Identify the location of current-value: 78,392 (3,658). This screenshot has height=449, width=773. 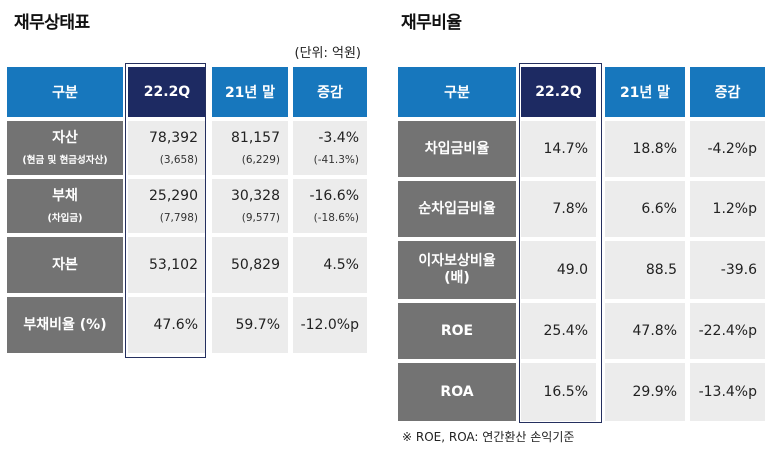
(167, 148).